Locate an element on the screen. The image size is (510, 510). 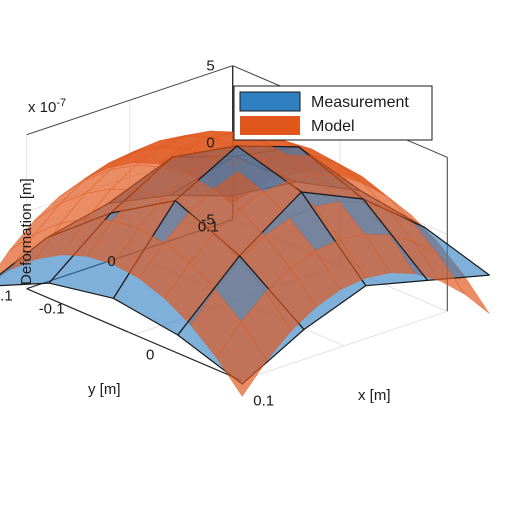
x-tick-label: 0.1 is located at coordinates (263, 400).